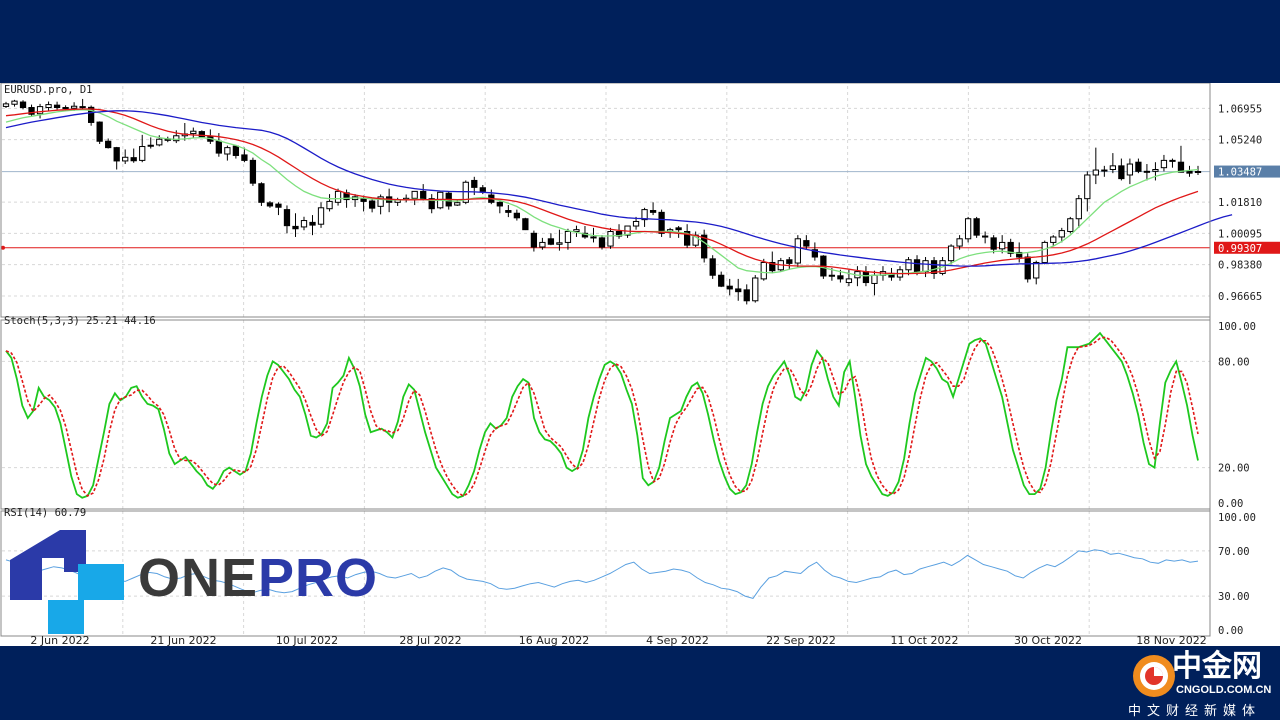  Describe the element at coordinates (430, 640) in the screenshot. I see `date-tick-label: 28 Jul 2022` at that location.